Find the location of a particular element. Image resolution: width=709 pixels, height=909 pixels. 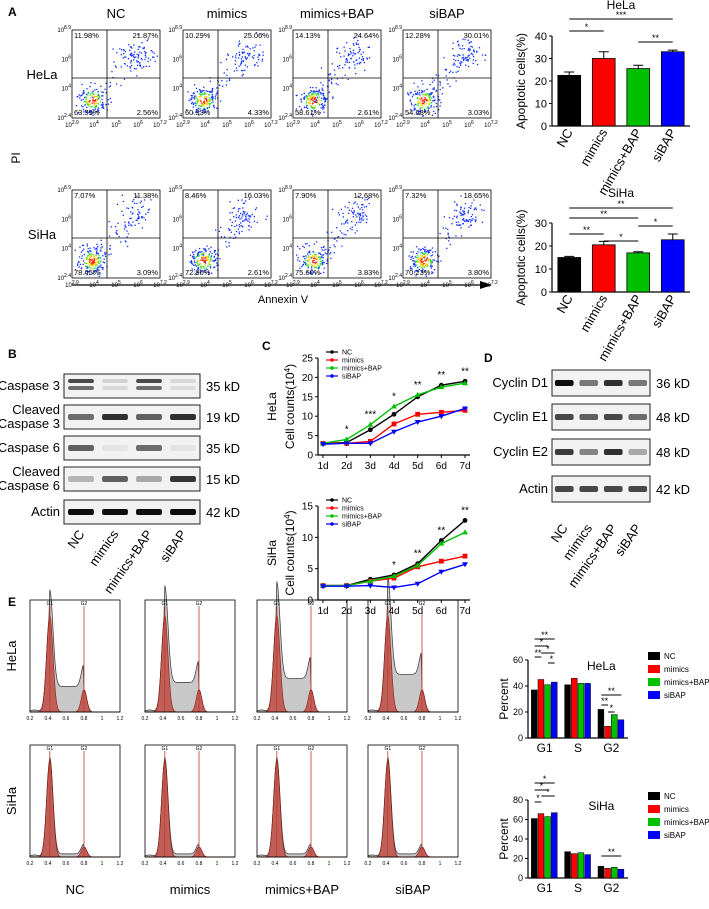

blot-band is located at coordinates (115, 512).